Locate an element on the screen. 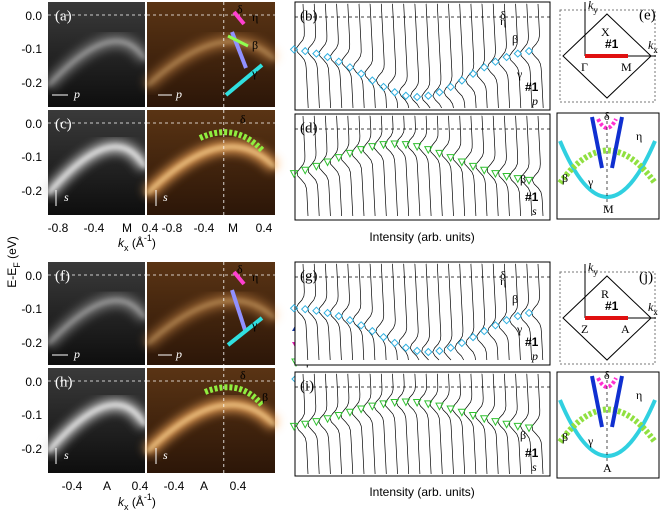 The image size is (662, 521). x-axis-label-part: k is located at coordinates (121, 243).